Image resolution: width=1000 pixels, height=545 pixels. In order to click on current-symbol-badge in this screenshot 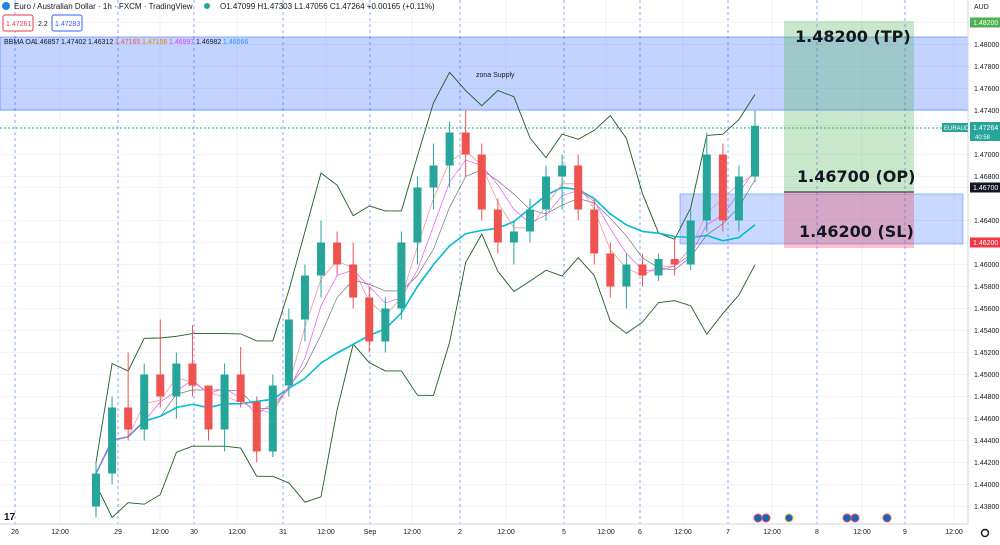, I will do `click(955, 127)`.